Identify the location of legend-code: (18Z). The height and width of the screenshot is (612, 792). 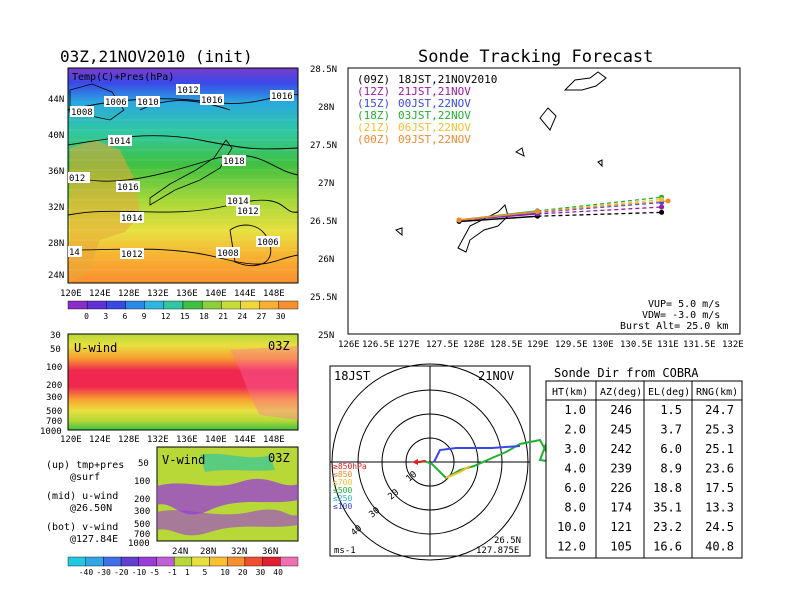
(373, 115).